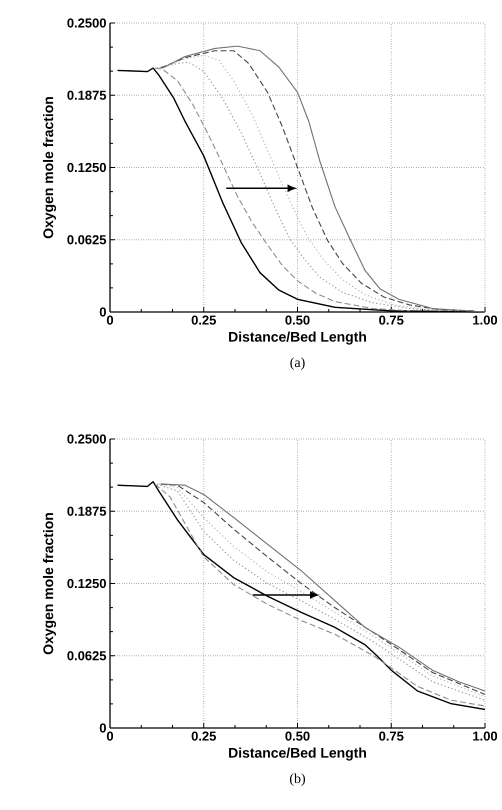 The height and width of the screenshot is (810, 502). What do you see at coordinates (297, 363) in the screenshot?
I see `text: (a)` at bounding box center [297, 363].